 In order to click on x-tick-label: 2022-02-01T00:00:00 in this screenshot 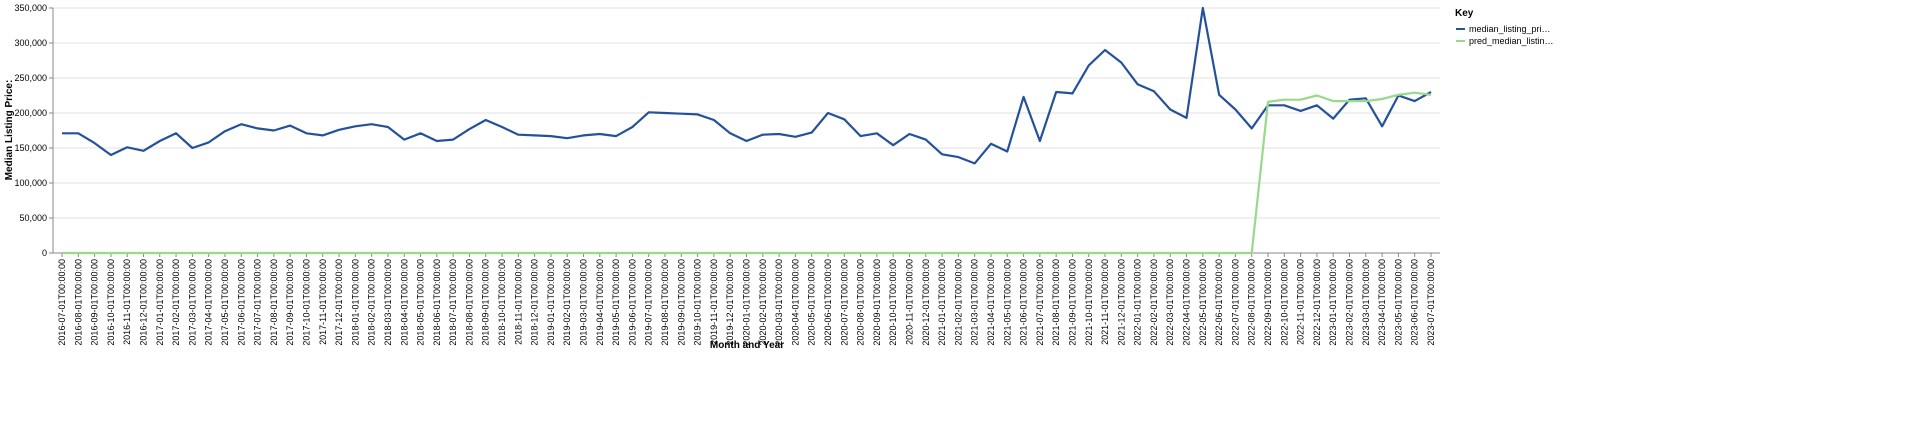, I will do `click(1154, 302)`.